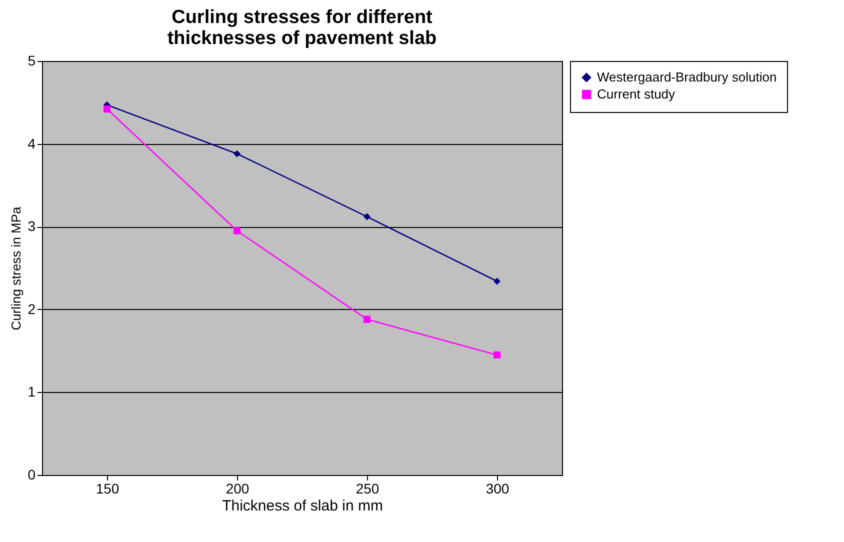  What do you see at coordinates (238, 488) in the screenshot?
I see `x-tick-label: 200` at bounding box center [238, 488].